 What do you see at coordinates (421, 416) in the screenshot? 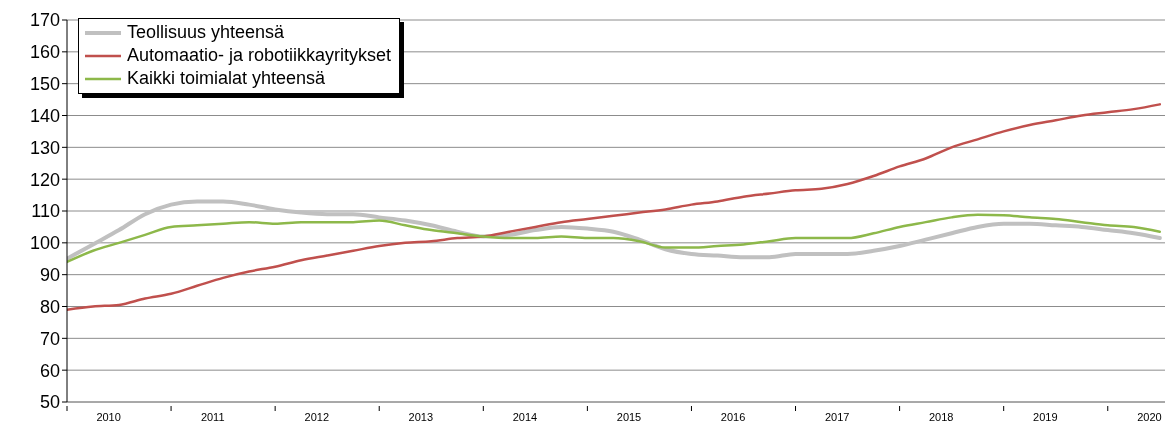
I see `x-tick-label: 2013` at bounding box center [421, 416].